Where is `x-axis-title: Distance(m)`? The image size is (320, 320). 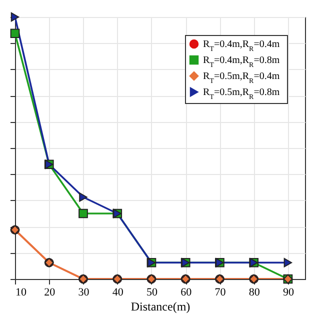
x-axis-title: Distance(m) is located at coordinates (160, 307).